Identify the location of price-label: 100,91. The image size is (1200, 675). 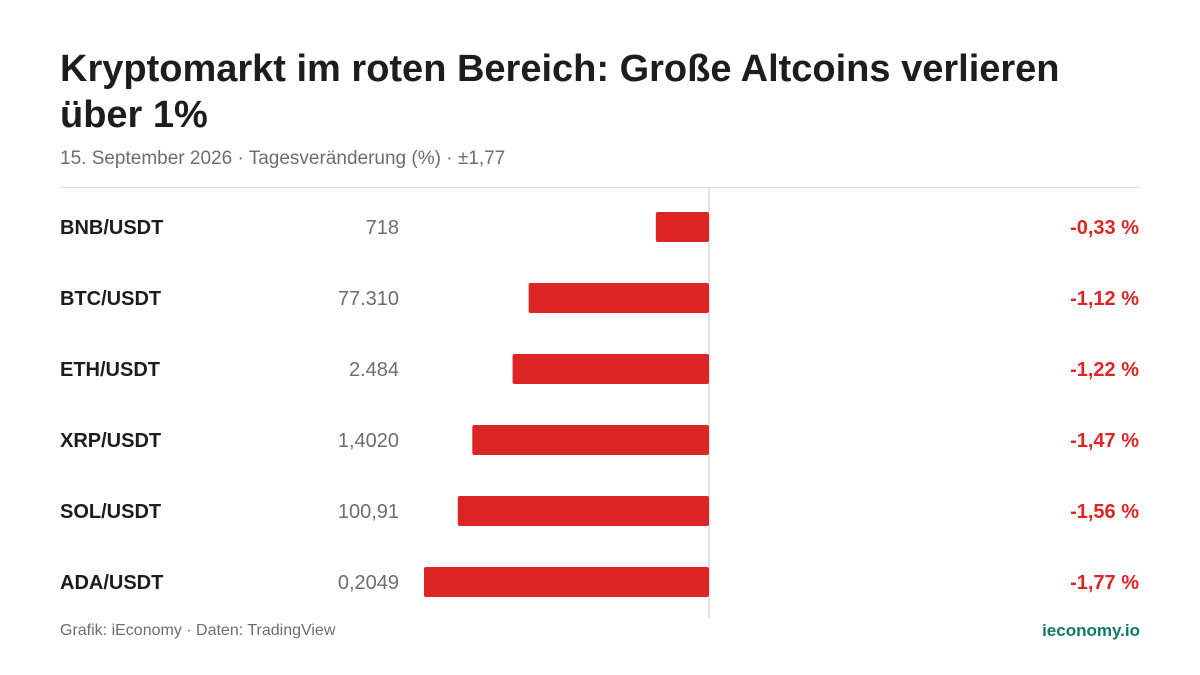
(368, 512).